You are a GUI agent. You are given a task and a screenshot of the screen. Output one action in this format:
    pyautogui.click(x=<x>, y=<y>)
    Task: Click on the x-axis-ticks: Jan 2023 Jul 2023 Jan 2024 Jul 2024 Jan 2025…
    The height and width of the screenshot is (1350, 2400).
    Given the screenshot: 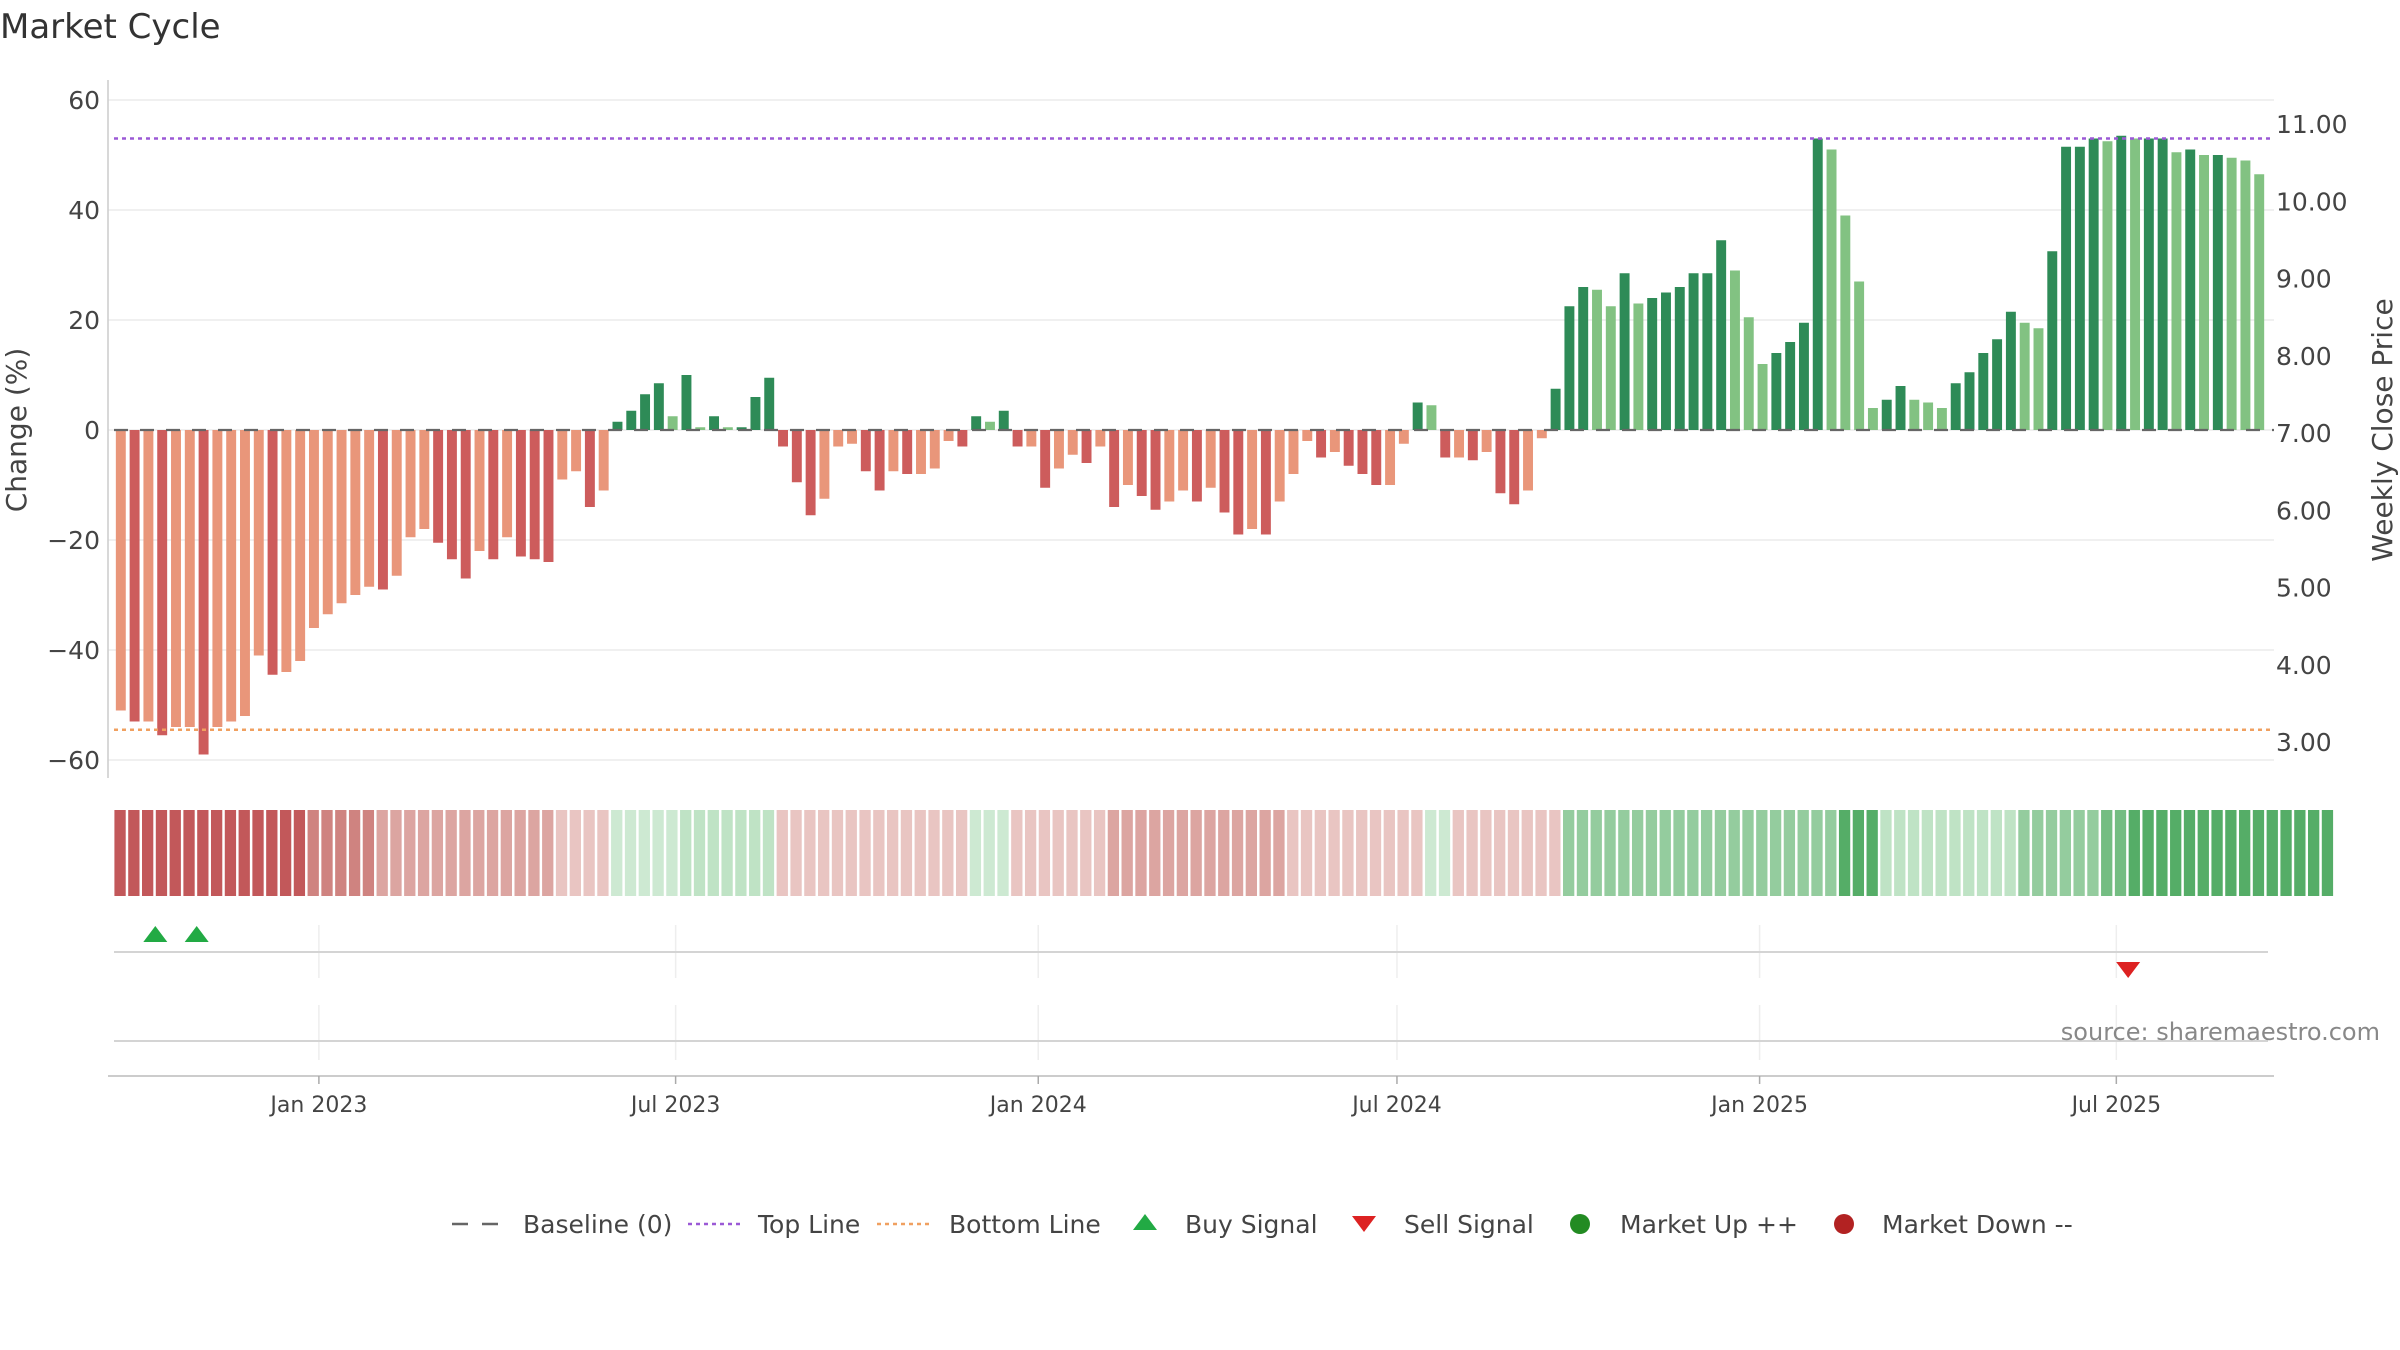 What is the action you would take?
    pyautogui.click(x=1214, y=1097)
    